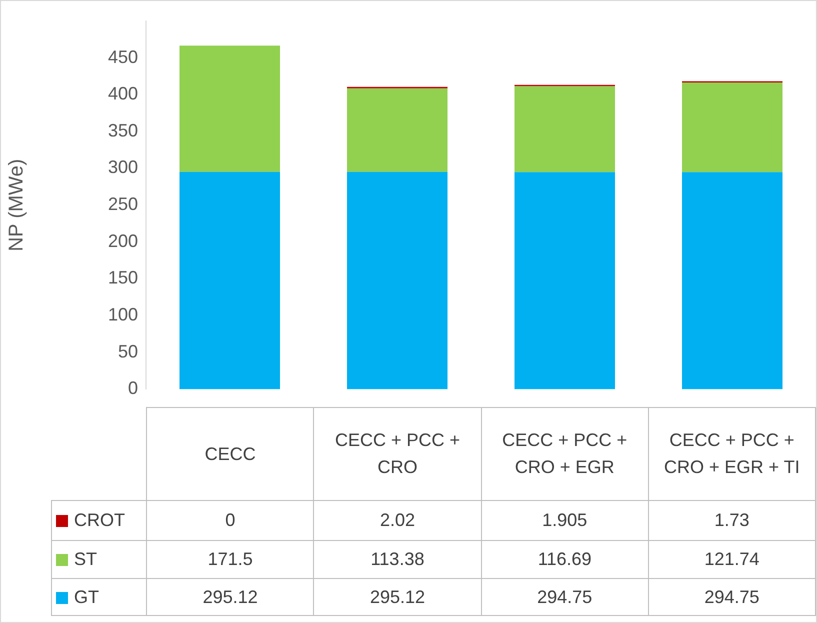  Describe the element at coordinates (230, 520) in the screenshot. I see `data-label: 0` at that location.